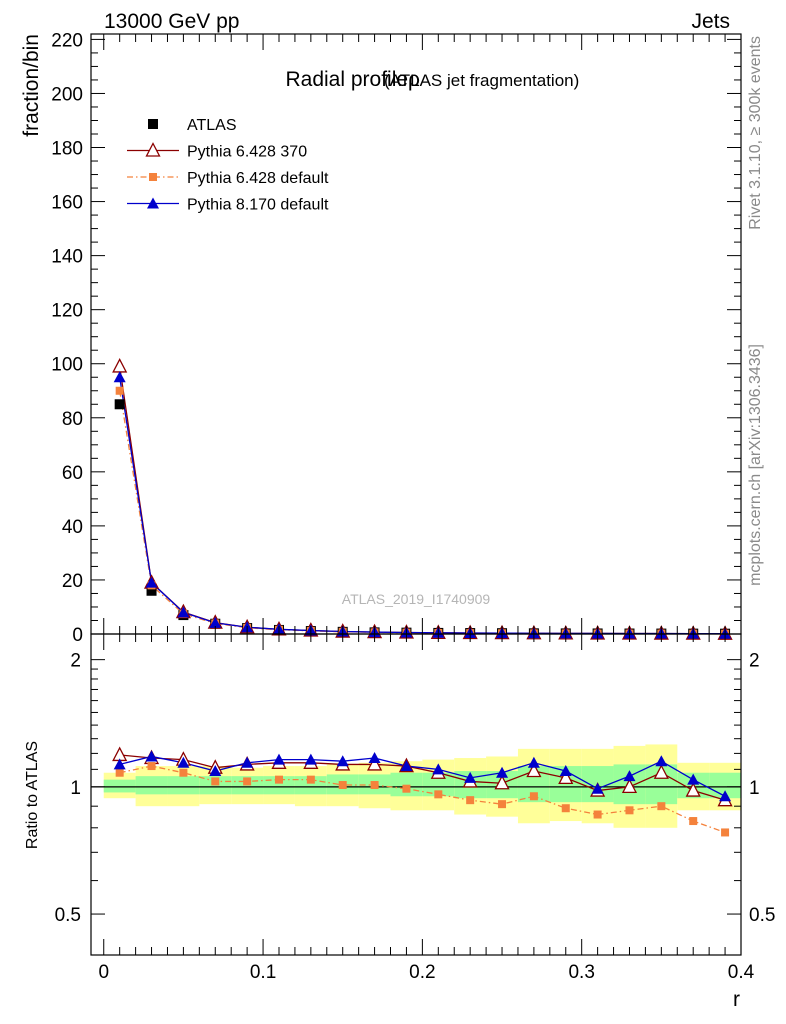  I want to click on main-y-tick-label: 60, so click(72, 473).